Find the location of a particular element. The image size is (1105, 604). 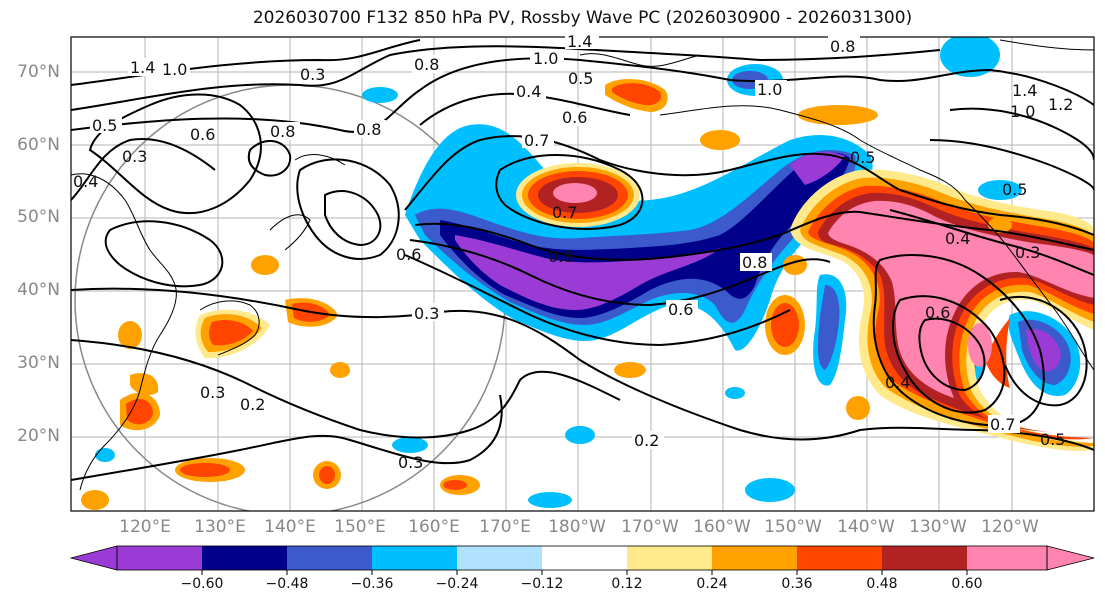

lat-label-30n: 30°N is located at coordinates (38, 363).